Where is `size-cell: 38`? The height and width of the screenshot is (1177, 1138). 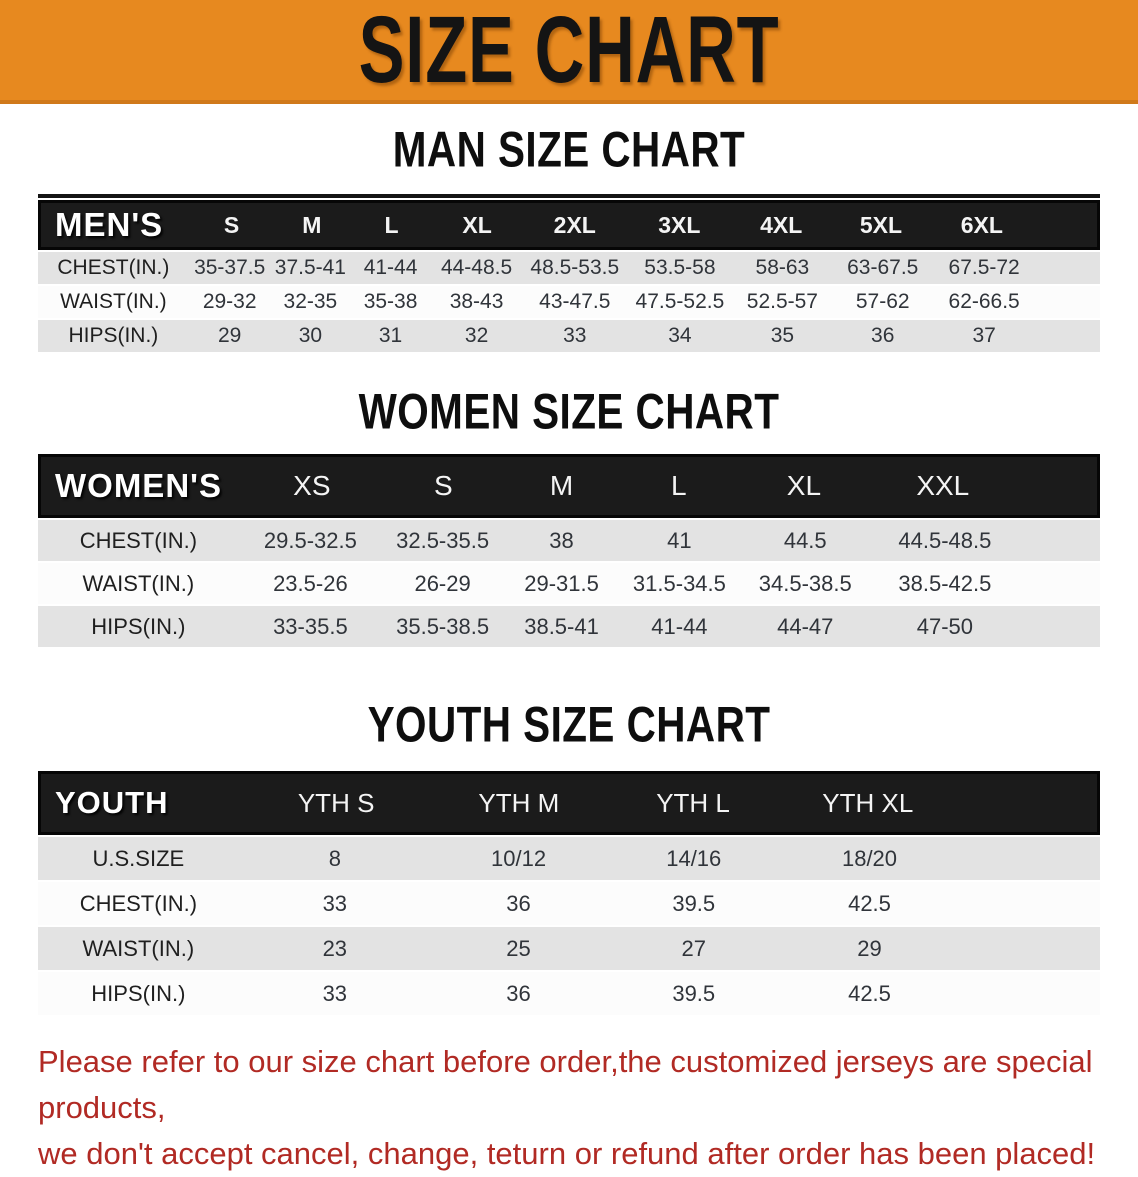
size-cell: 38 is located at coordinates (561, 540).